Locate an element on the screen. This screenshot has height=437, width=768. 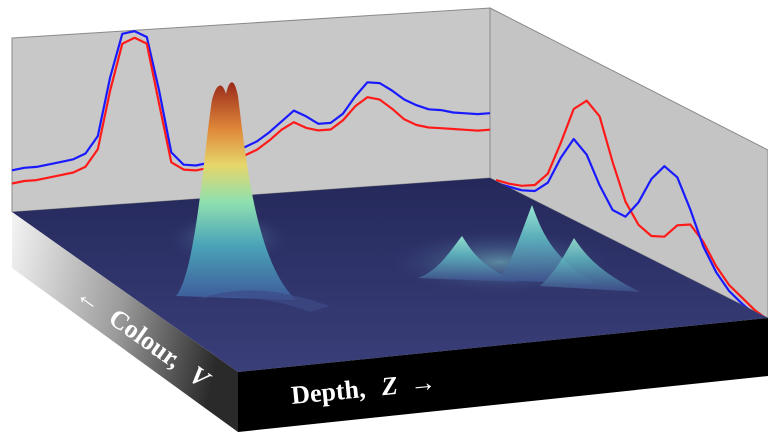
peak-main-ridge is located at coordinates (263, 301).